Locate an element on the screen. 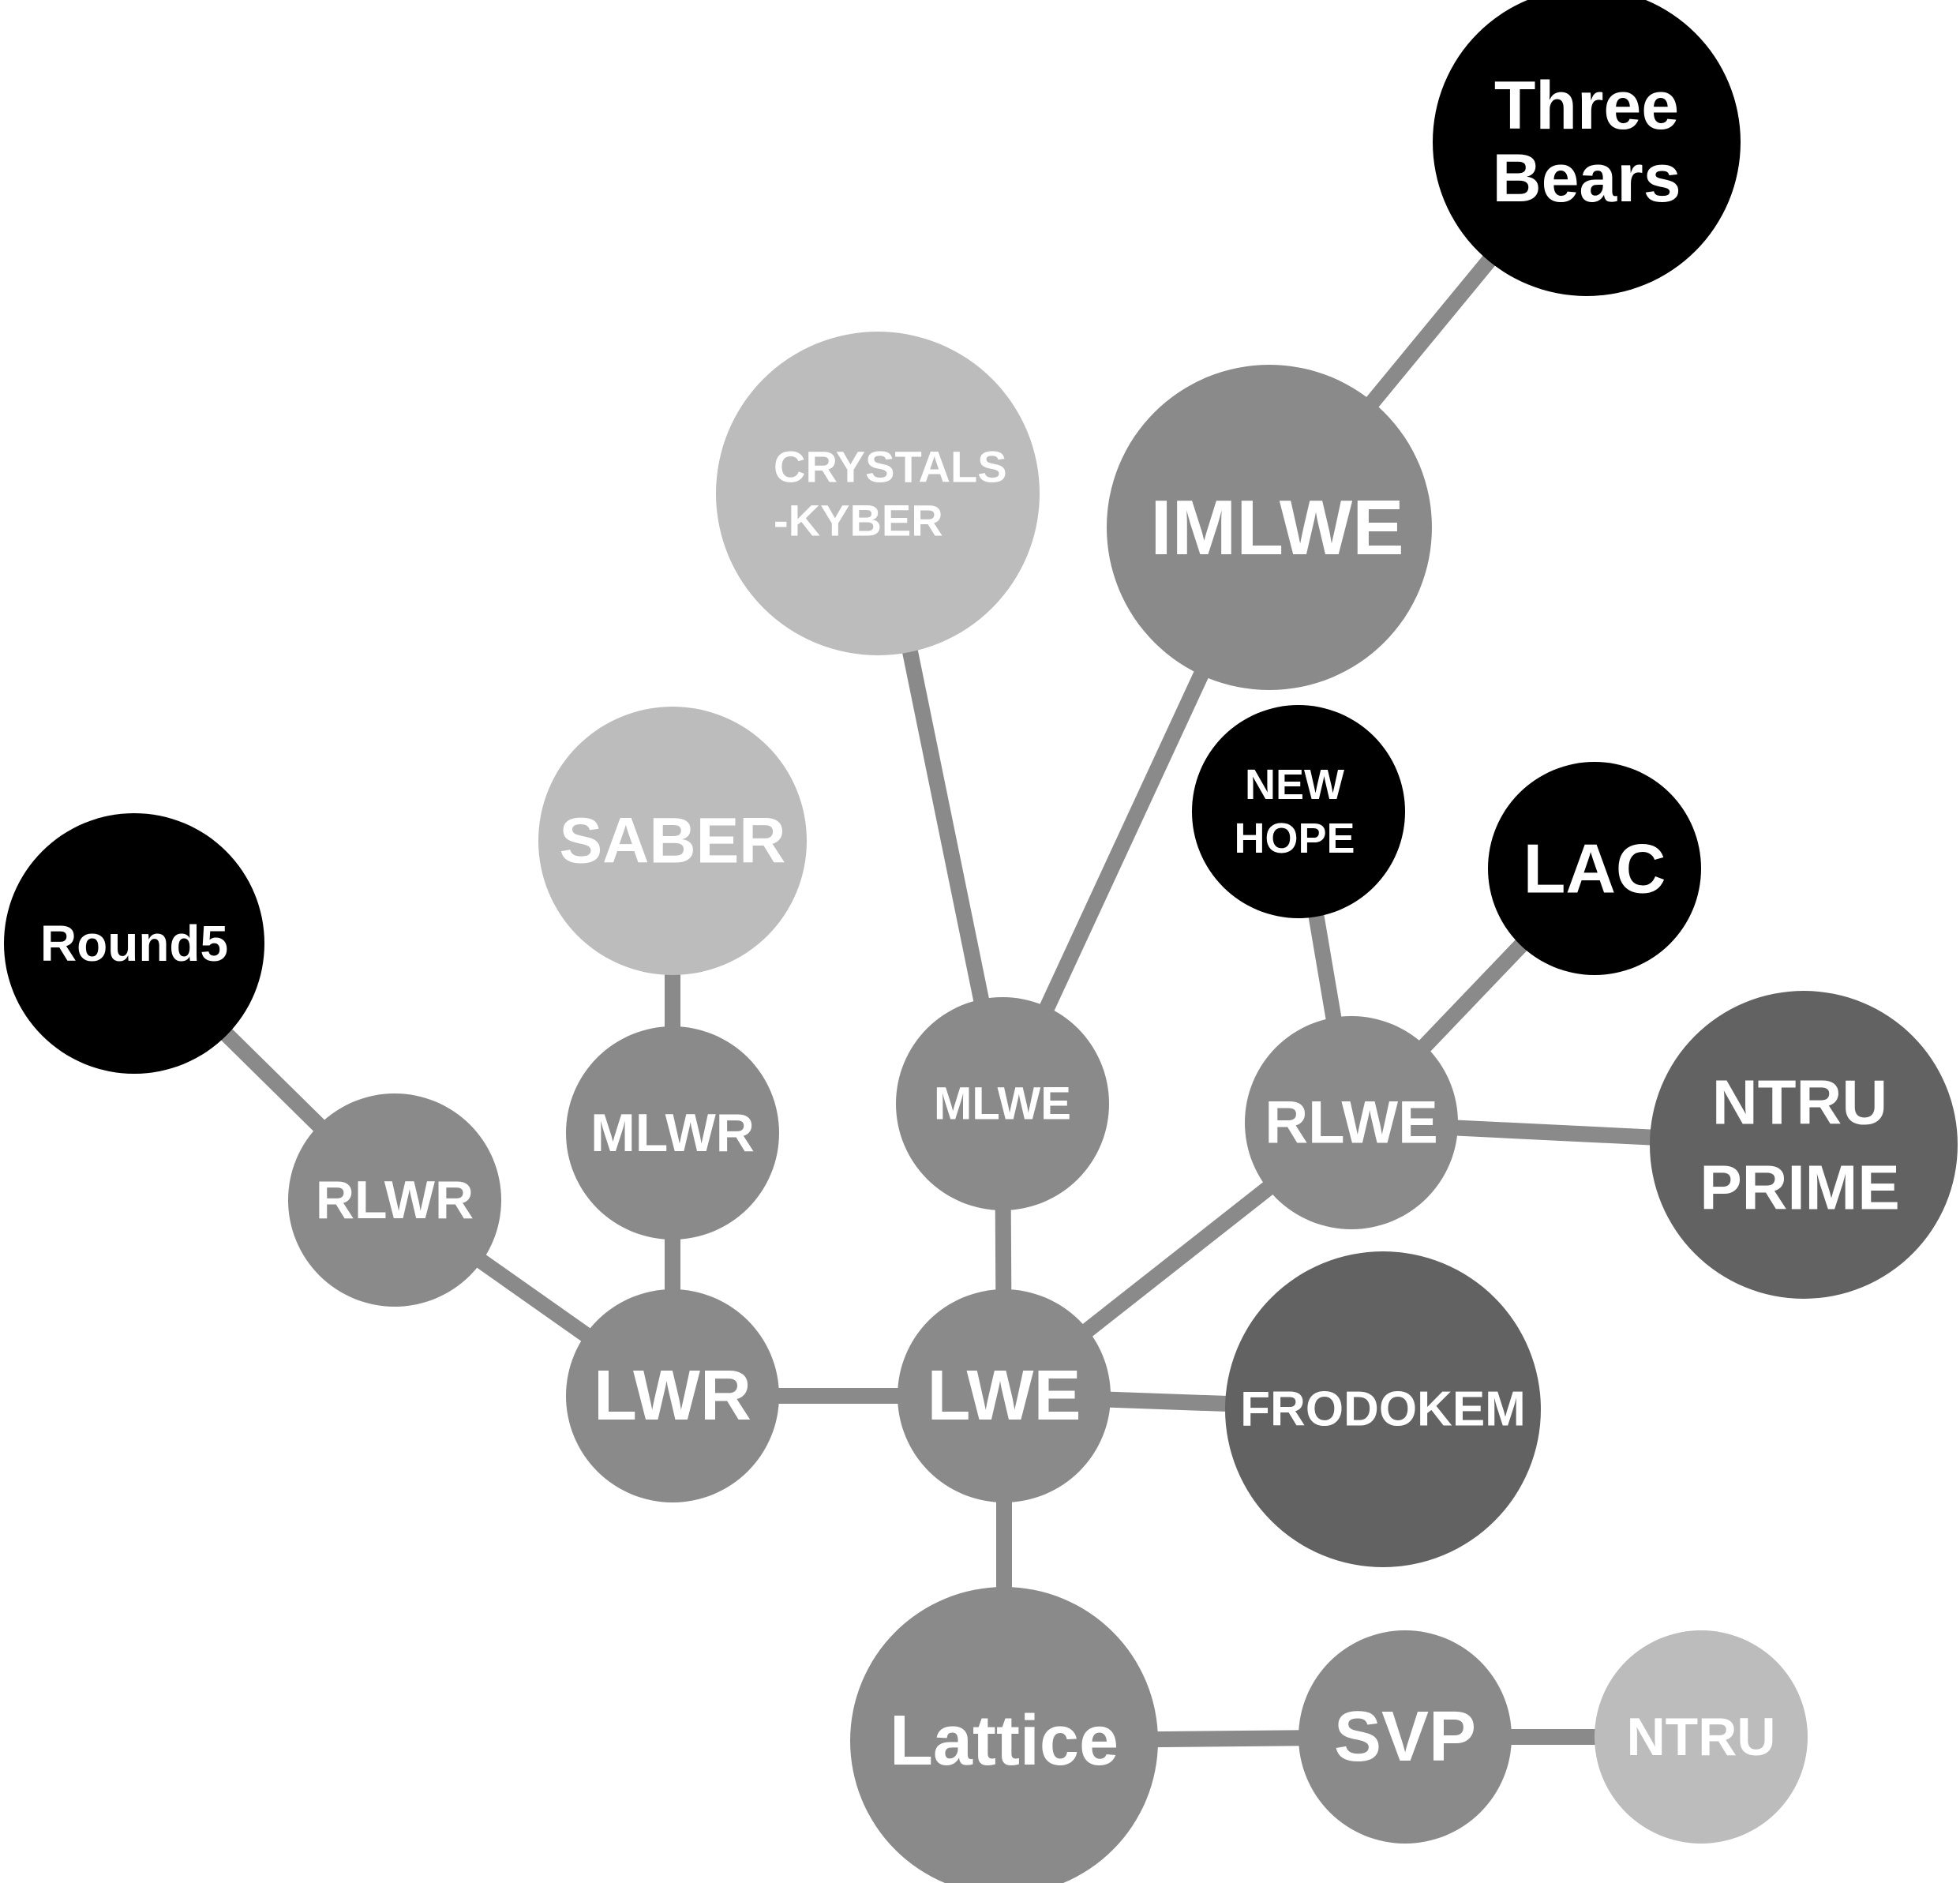 Image resolution: width=1960 pixels, height=1883 pixels. node-circle-mlwr is located at coordinates (672, 1133).